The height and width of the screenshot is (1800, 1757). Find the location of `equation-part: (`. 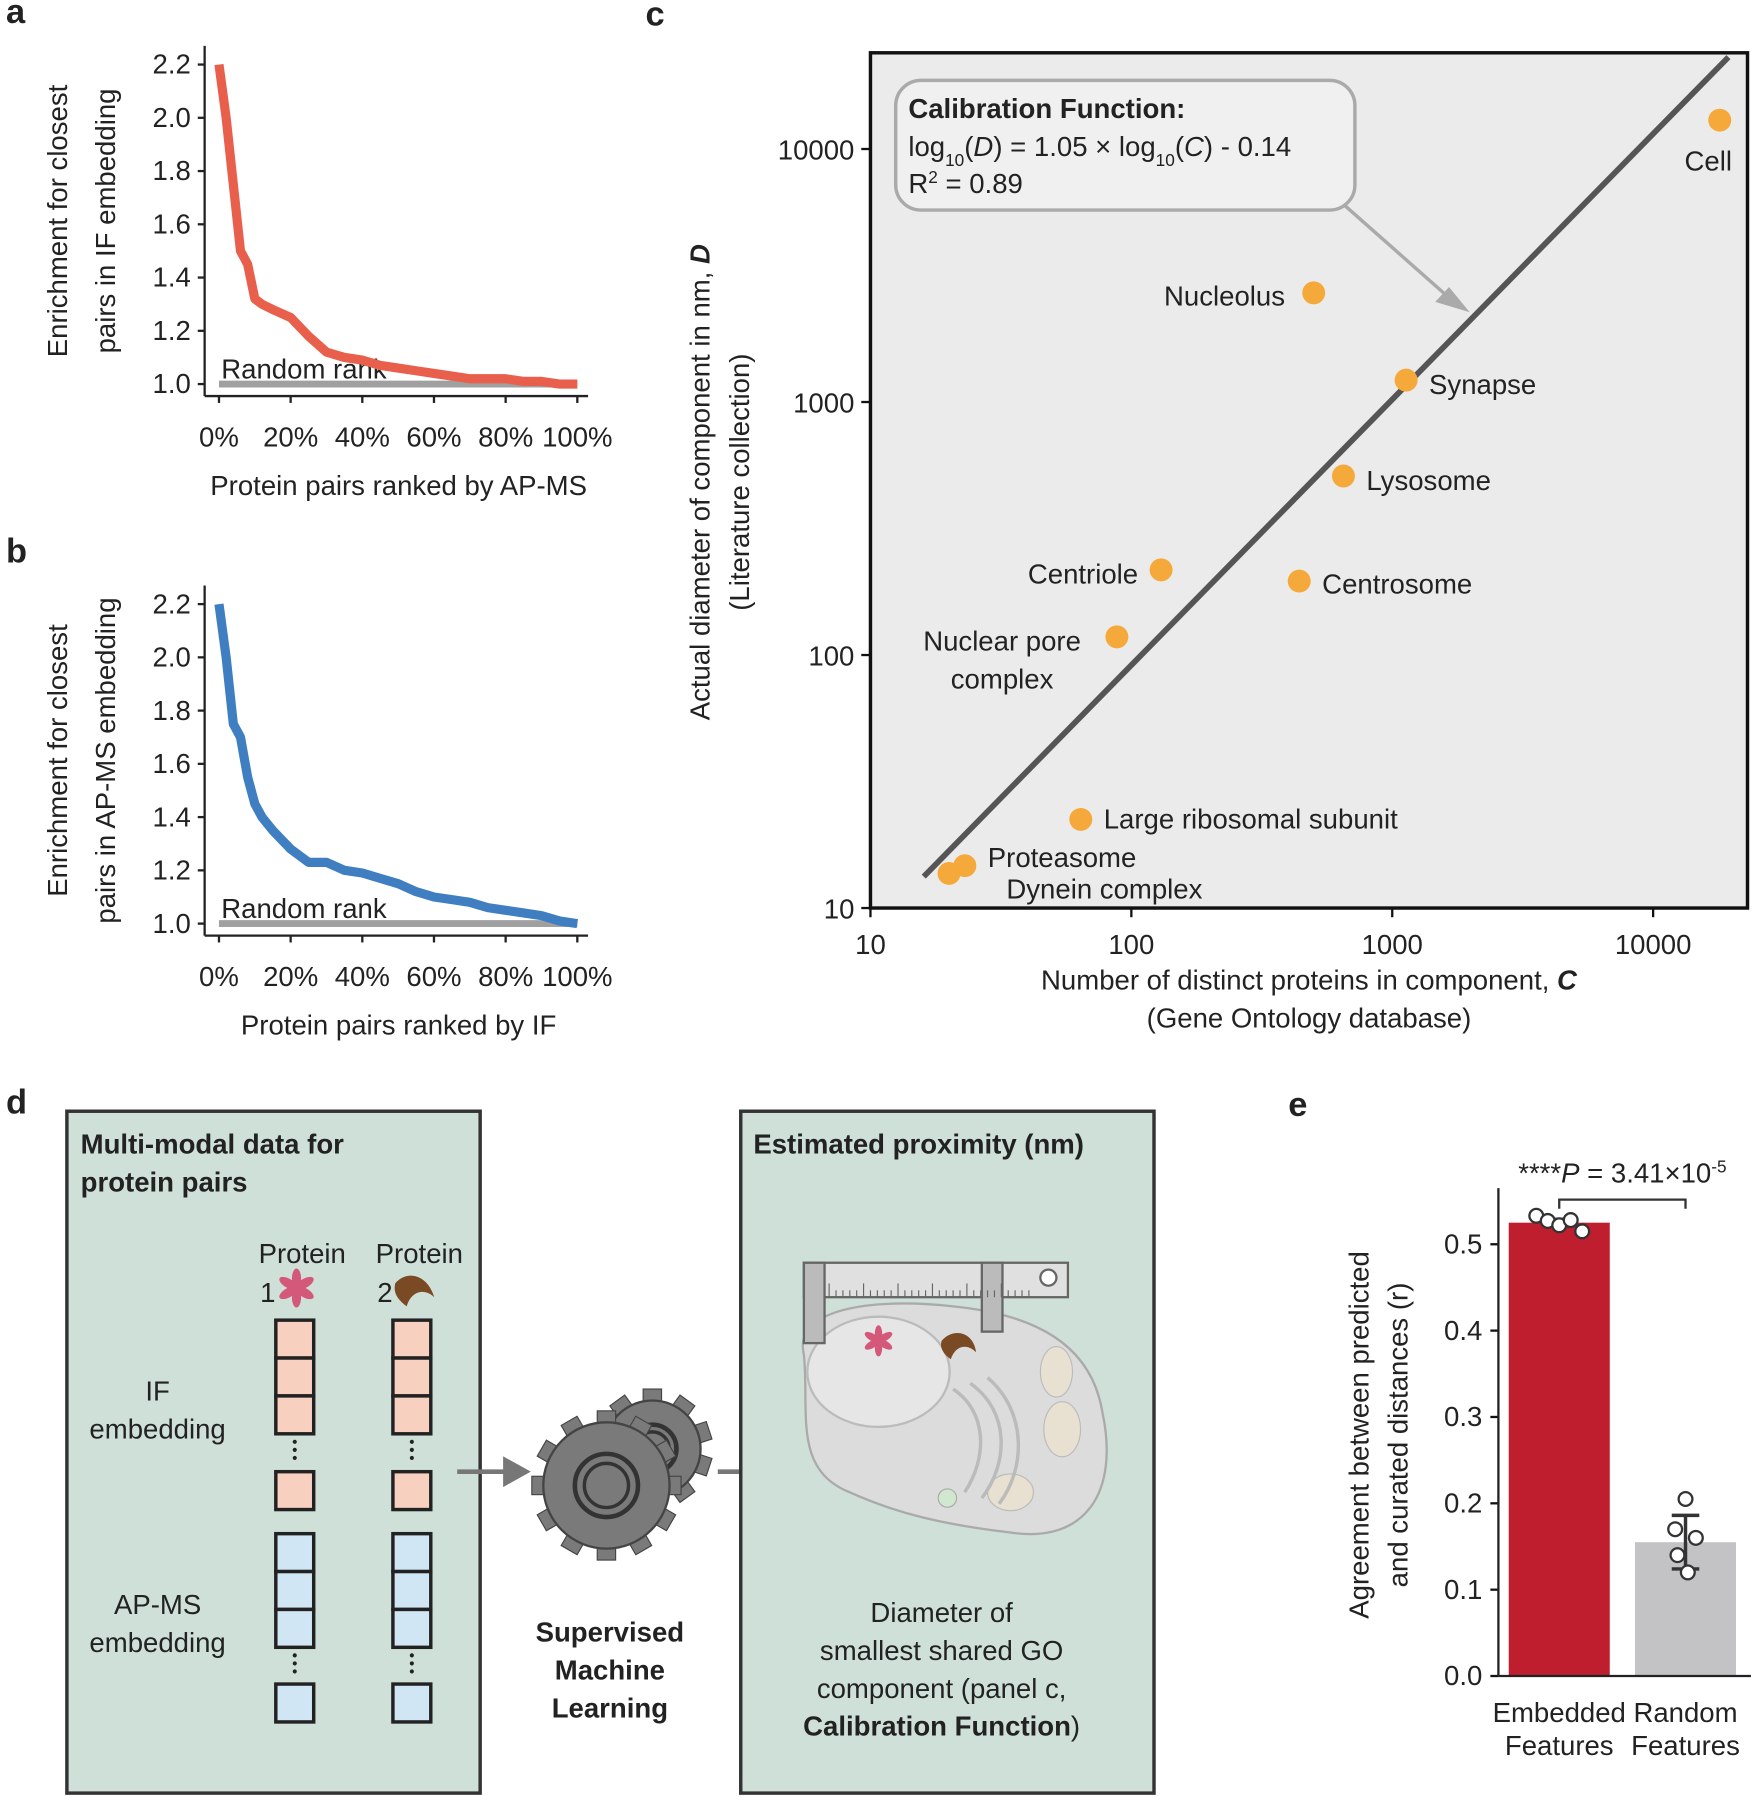

equation-part: ( is located at coordinates (969, 146).